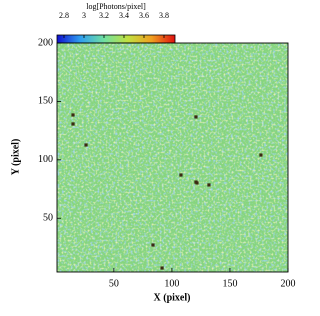  I want to click on colorbar-tick-label: 2.8, so click(64, 15).